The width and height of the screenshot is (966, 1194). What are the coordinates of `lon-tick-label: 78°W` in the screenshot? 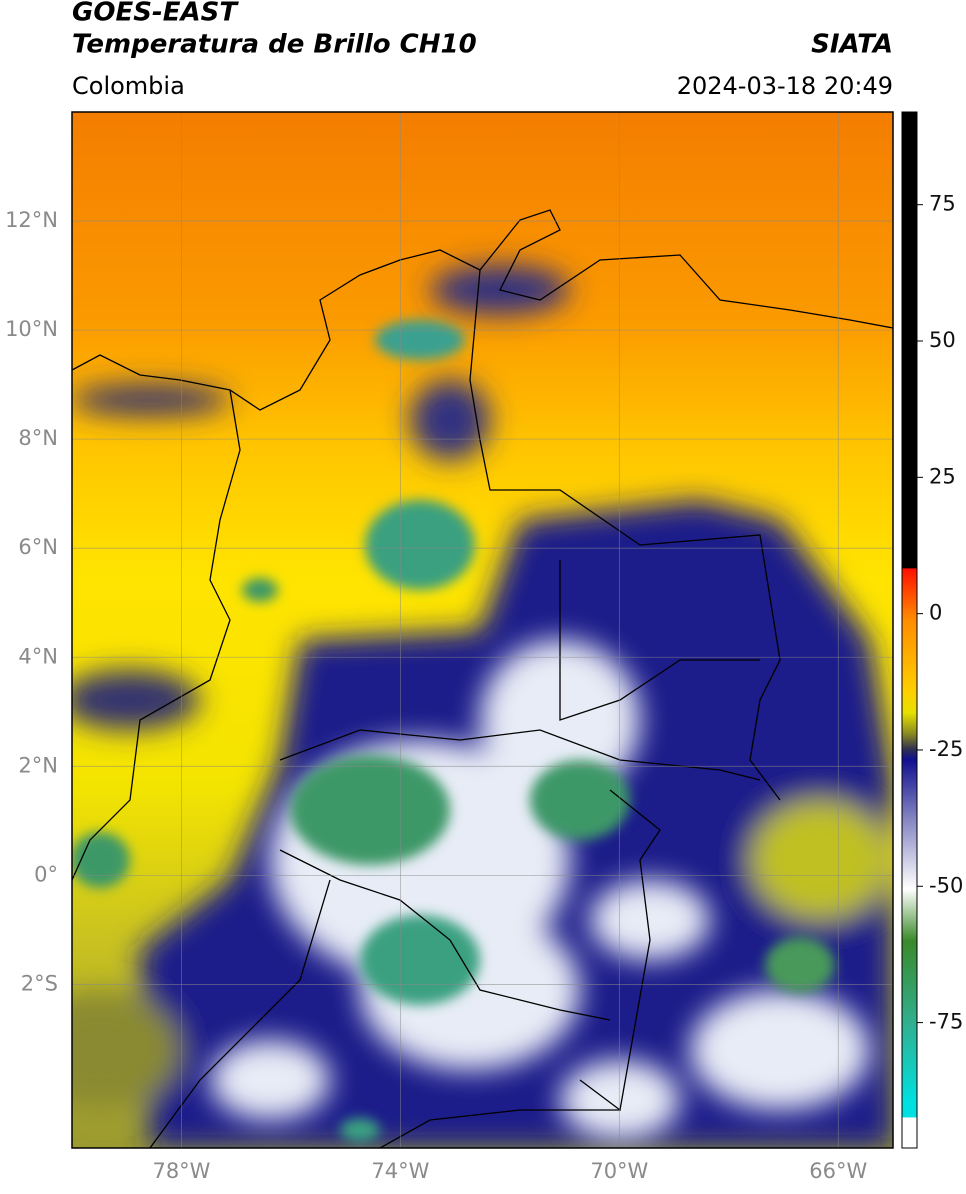 It's located at (181, 1171).